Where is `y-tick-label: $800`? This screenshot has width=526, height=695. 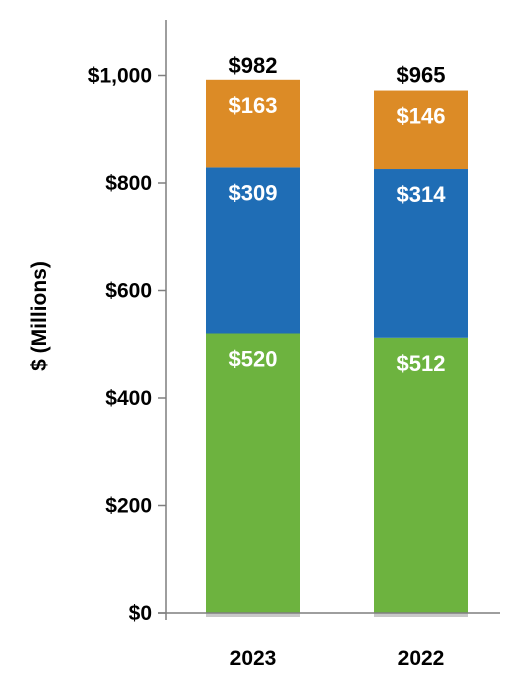
y-tick-label: $800 is located at coordinates (128, 183).